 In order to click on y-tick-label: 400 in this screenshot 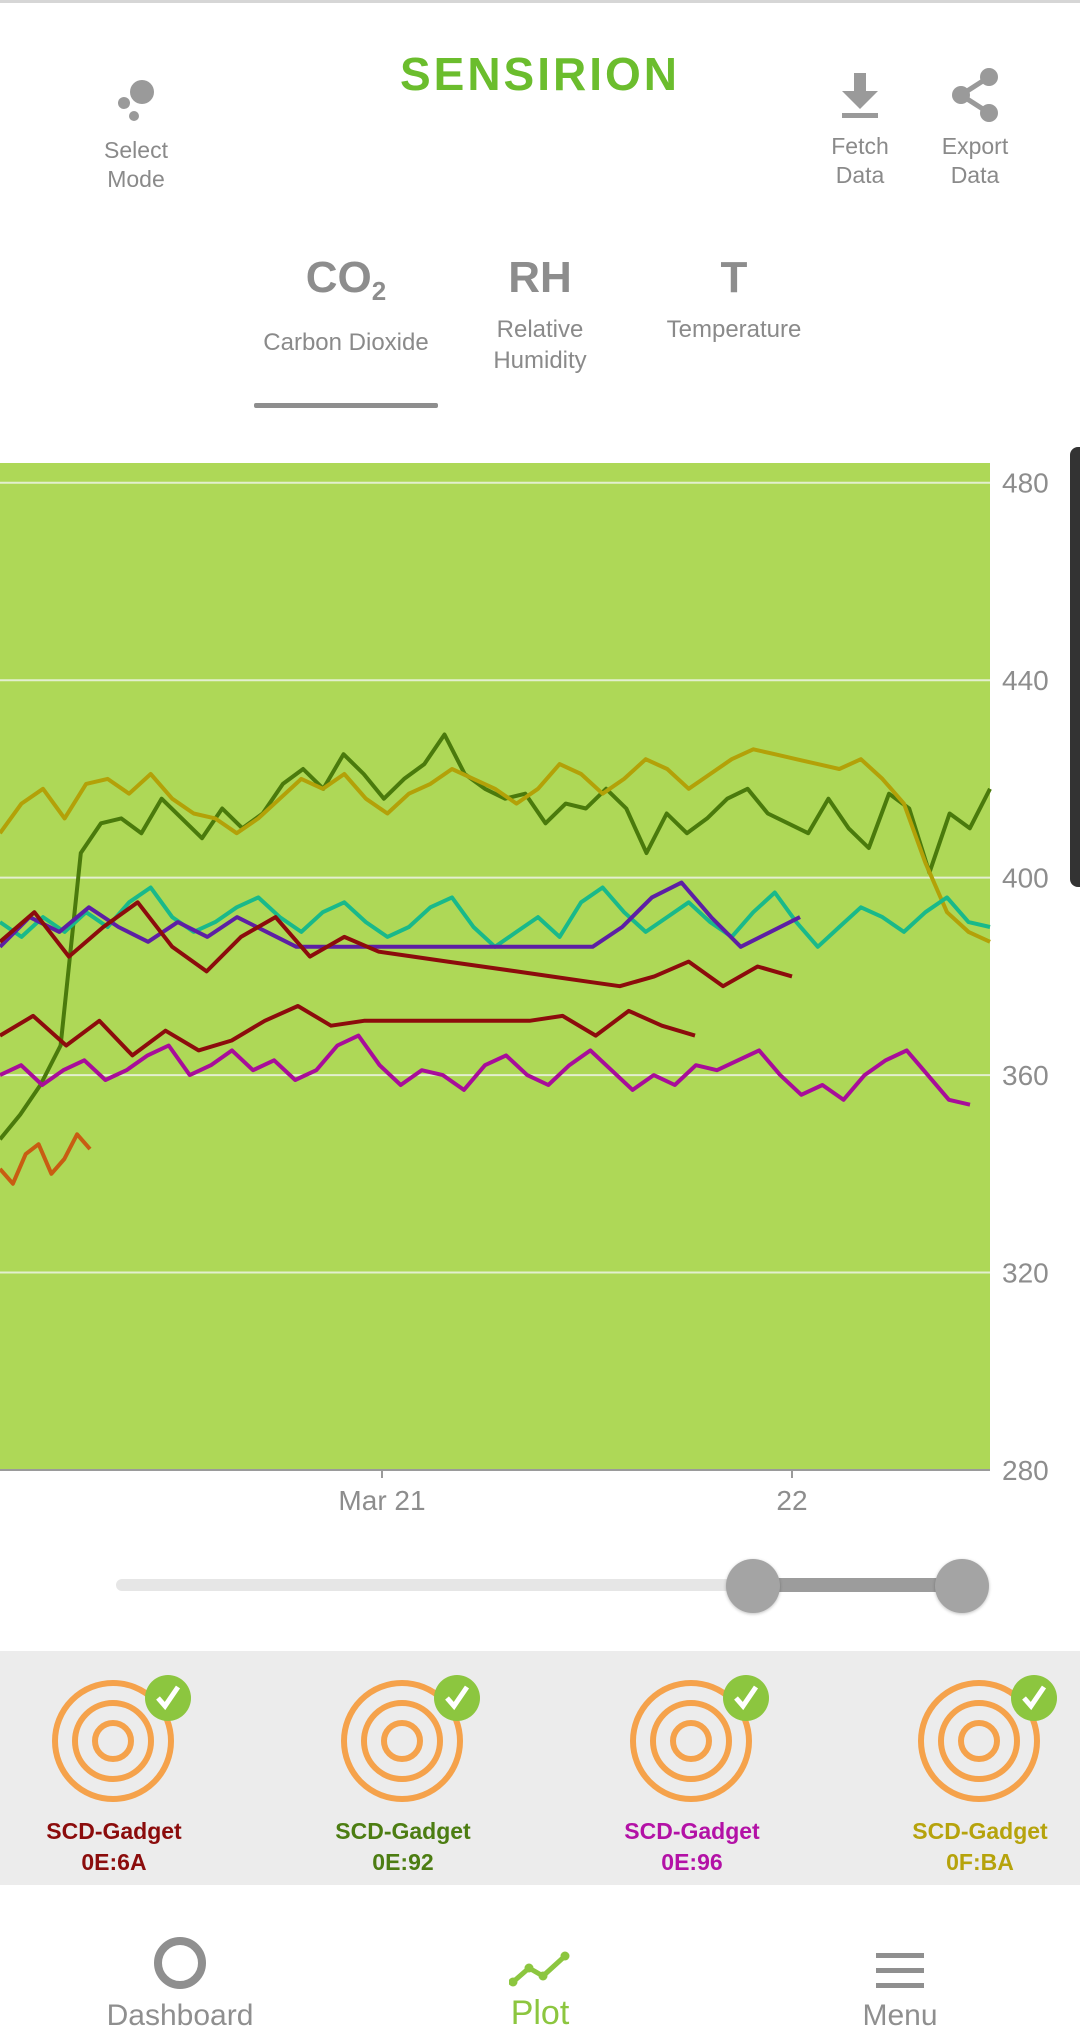, I will do `click(1025, 878)`.